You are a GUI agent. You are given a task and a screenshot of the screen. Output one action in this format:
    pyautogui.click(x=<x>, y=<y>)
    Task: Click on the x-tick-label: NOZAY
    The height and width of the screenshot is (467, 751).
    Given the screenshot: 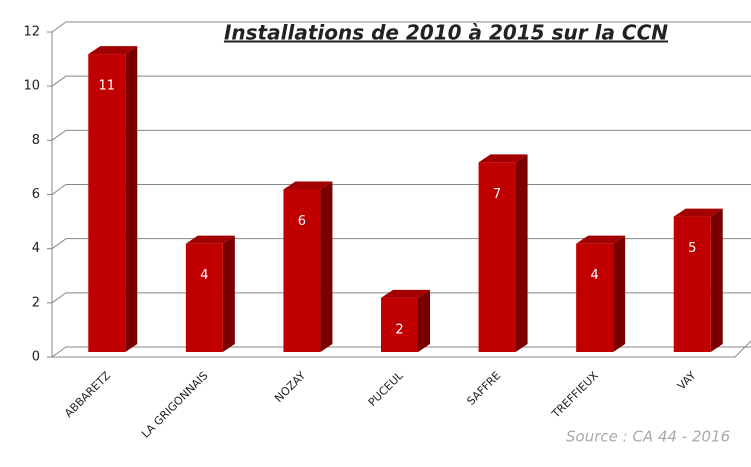 What is the action you would take?
    pyautogui.click(x=290, y=387)
    